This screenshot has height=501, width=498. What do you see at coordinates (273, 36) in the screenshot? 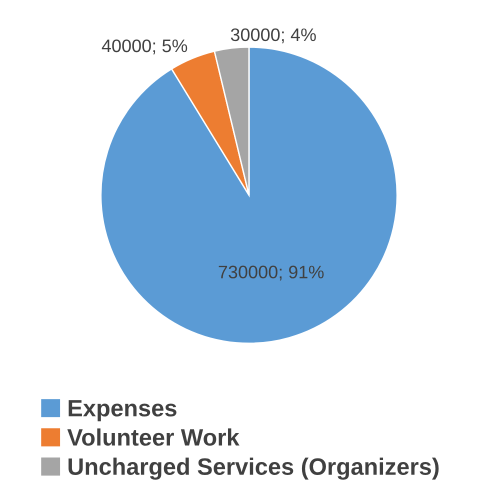
I see `data-label: 30000; 4%` at bounding box center [273, 36].